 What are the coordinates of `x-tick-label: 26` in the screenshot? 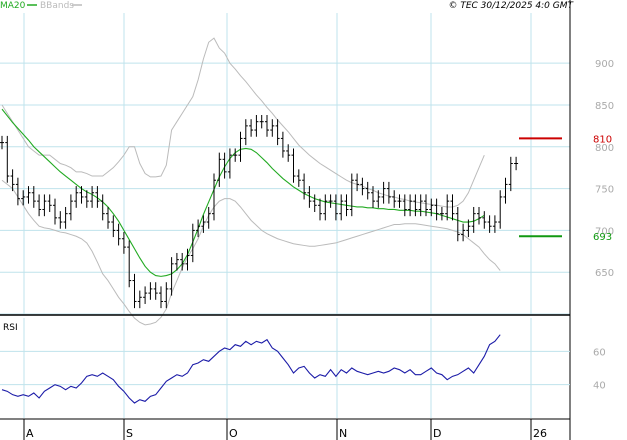 It's located at (540, 433).